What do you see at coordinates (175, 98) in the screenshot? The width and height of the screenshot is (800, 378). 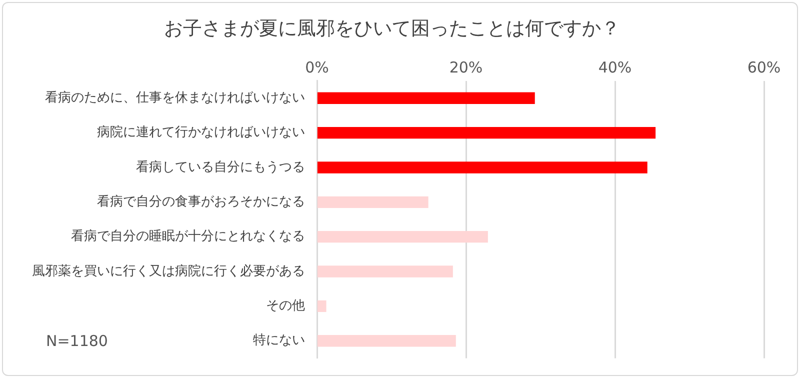 I see `y-tick-label: 看病のために、仕事を休まなければいけない` at bounding box center [175, 98].